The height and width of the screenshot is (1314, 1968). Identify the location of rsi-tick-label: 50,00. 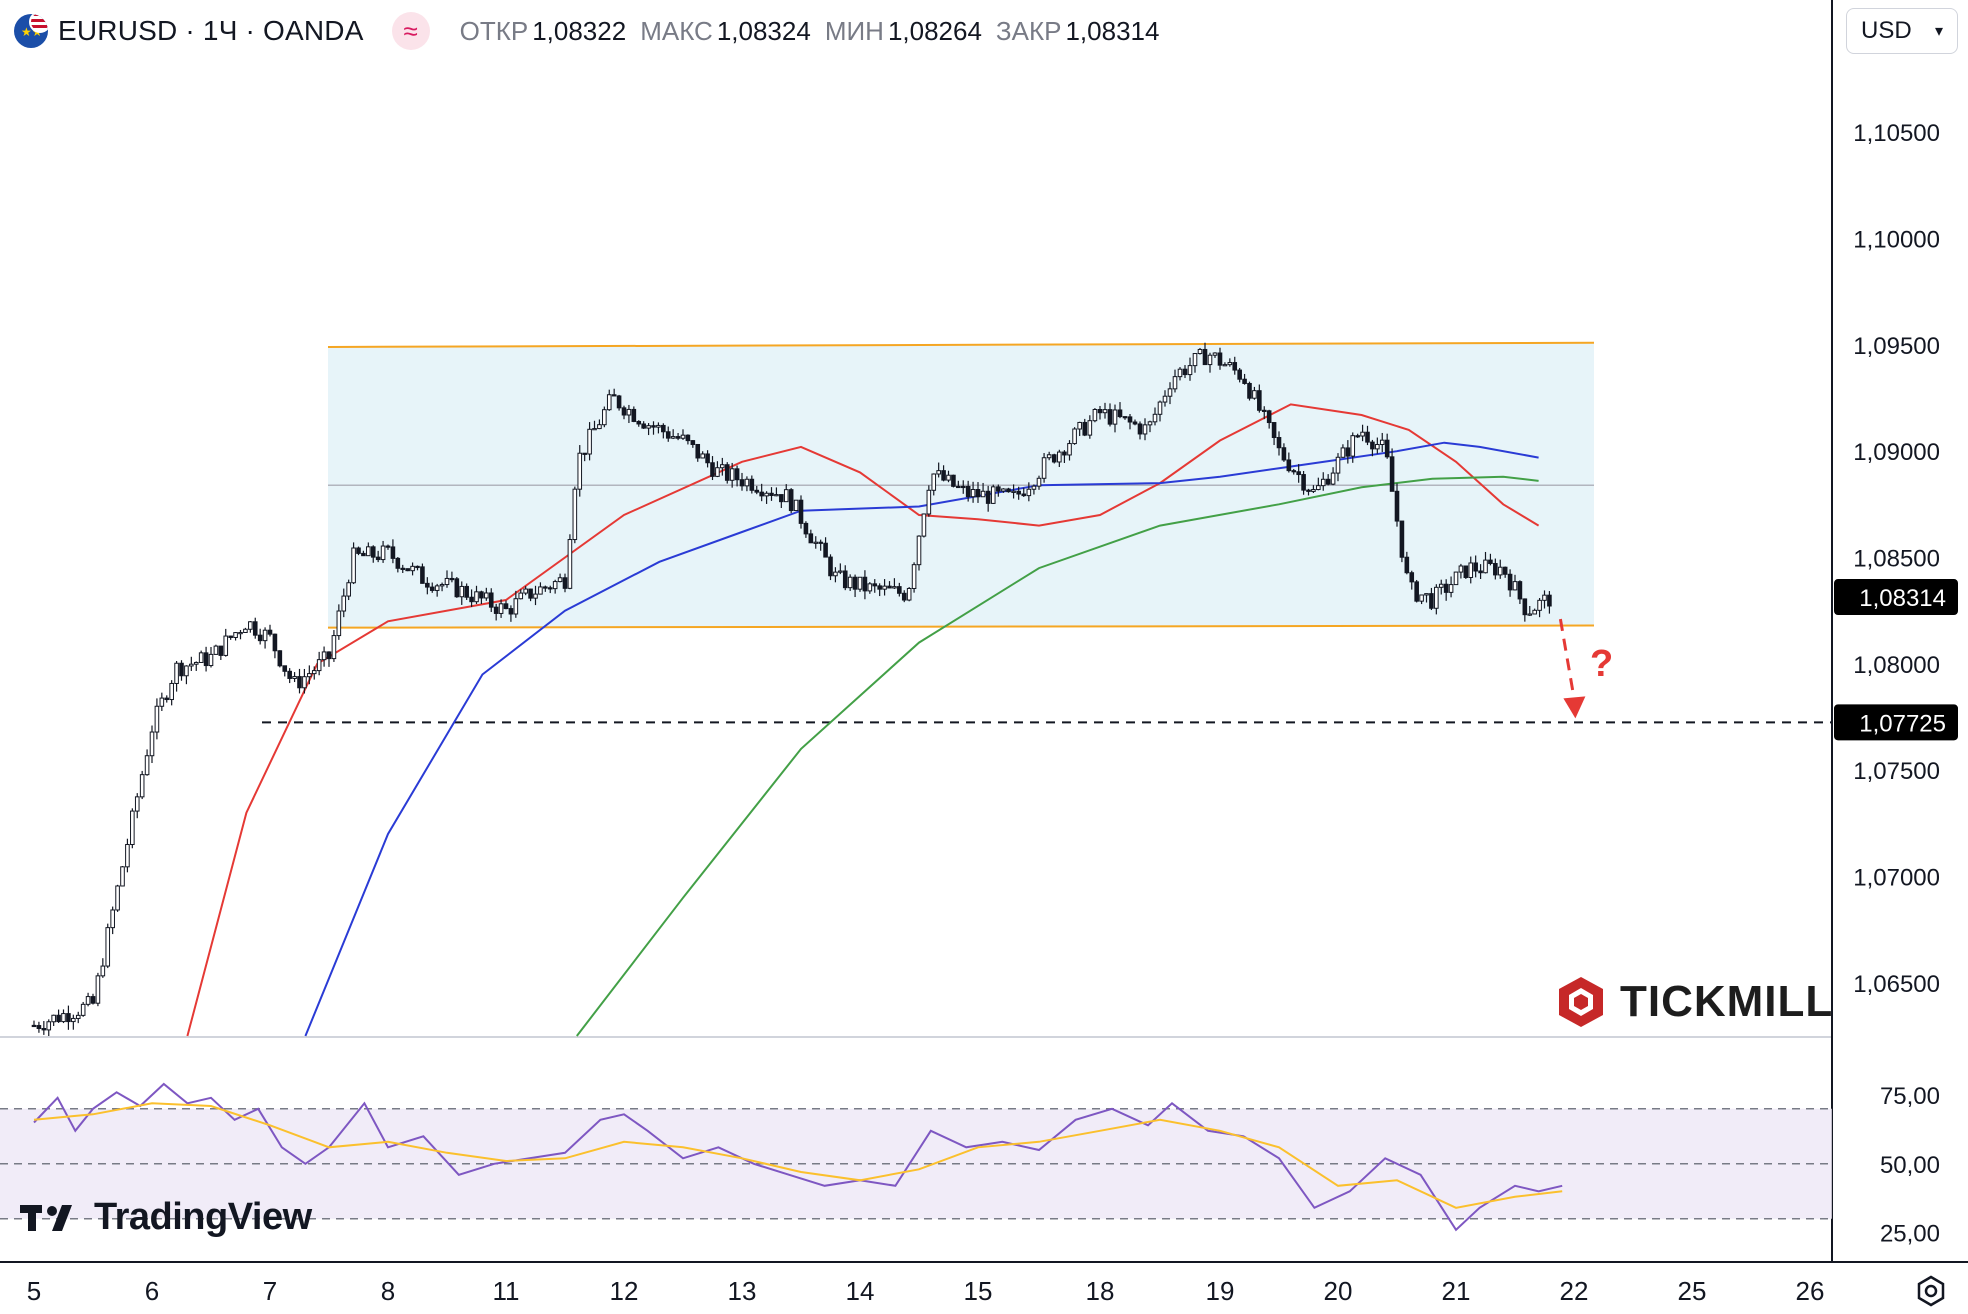
(1910, 1165).